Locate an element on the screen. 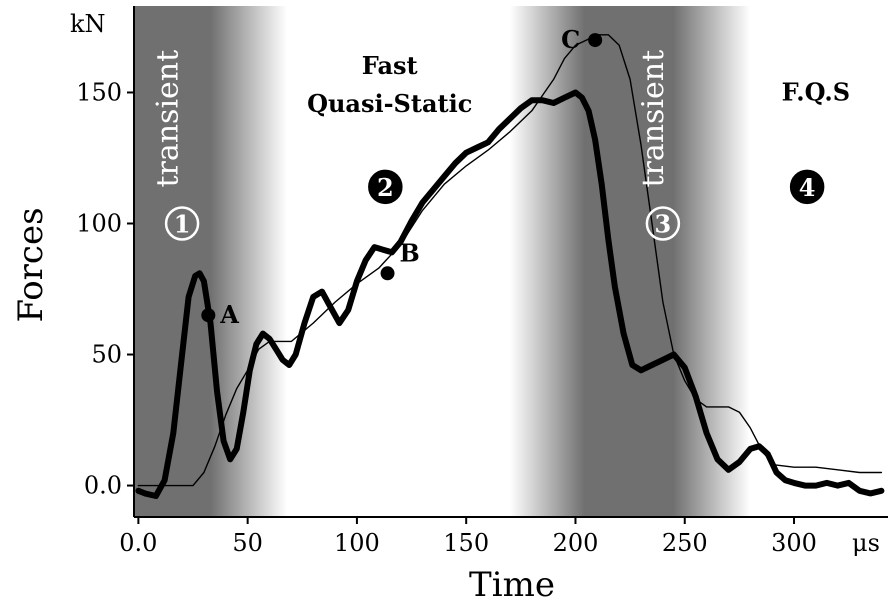 The image size is (890, 608). x-tick-label: 100 is located at coordinates (357, 543).